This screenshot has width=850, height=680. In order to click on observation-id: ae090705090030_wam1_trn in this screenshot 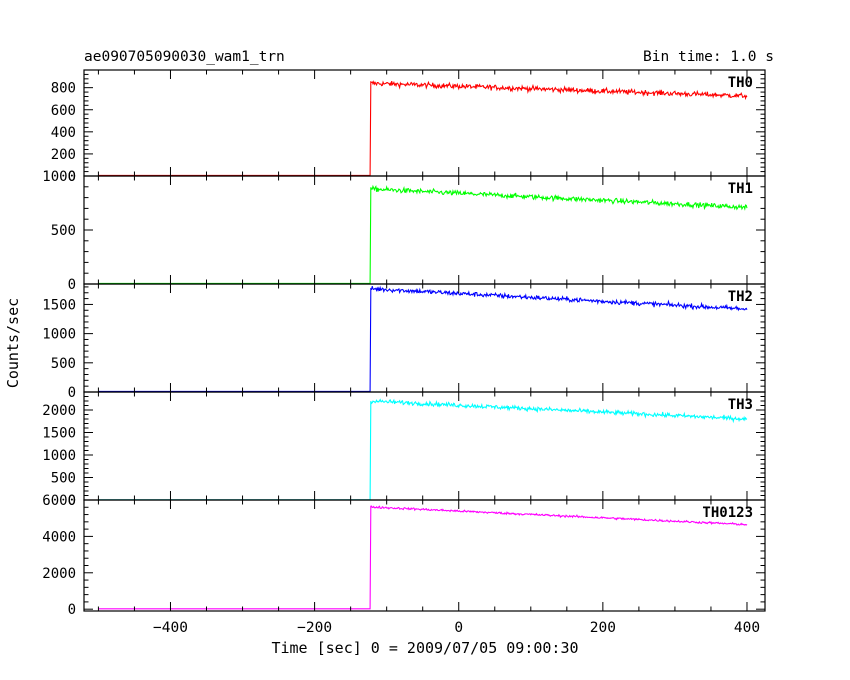, I will do `click(184, 57)`.